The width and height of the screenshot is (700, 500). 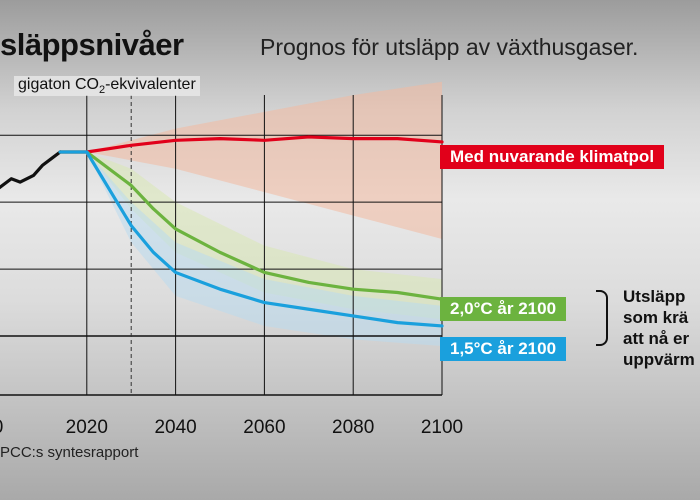 What do you see at coordinates (175, 427) in the screenshot?
I see `x-tick-label: 2040` at bounding box center [175, 427].